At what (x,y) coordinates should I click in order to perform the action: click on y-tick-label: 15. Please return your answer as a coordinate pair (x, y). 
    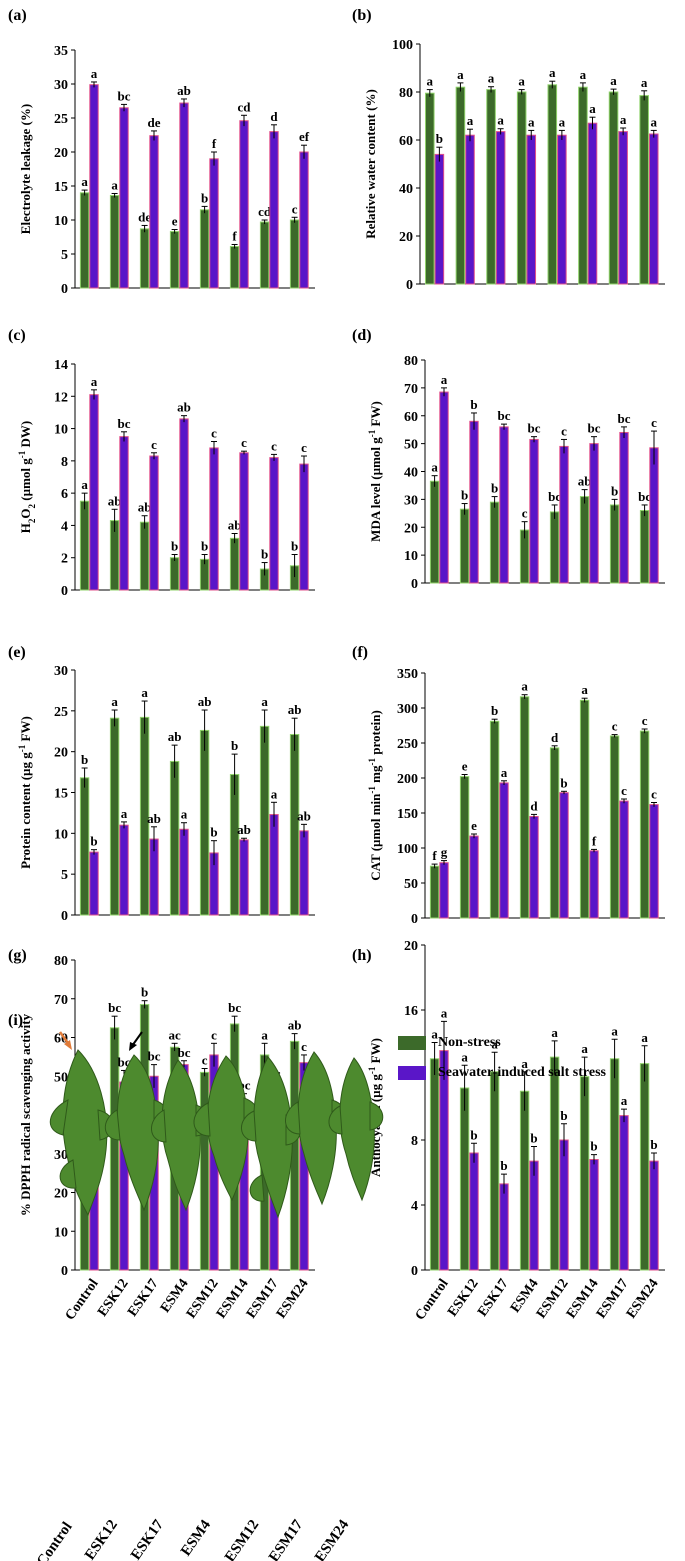
    Looking at the image, I should click on (61, 187).